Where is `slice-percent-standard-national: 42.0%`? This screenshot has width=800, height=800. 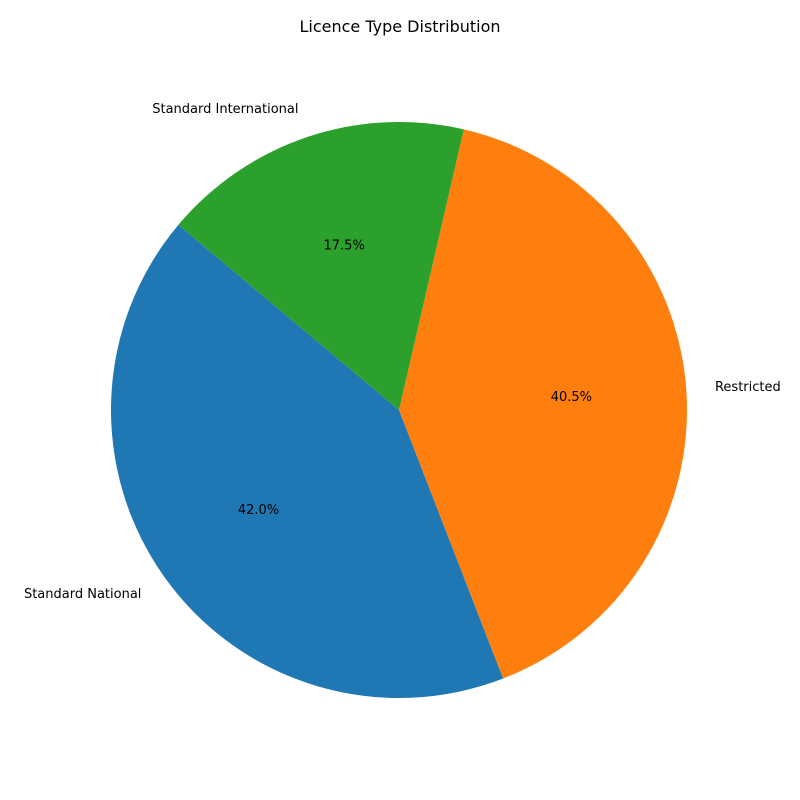 slice-percent-standard-national: 42.0% is located at coordinates (258, 510).